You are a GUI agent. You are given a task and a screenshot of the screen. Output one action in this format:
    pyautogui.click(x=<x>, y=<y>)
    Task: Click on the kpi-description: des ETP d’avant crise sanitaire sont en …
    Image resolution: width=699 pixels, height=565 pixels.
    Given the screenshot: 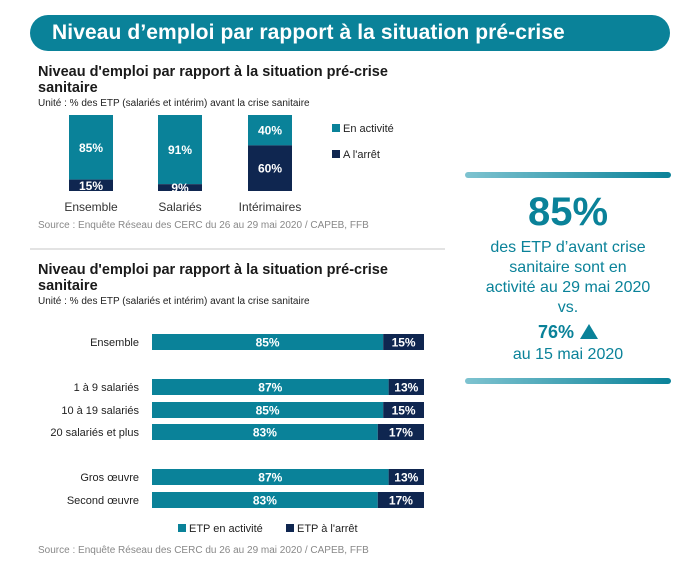 What is the action you would take?
    pyautogui.click(x=568, y=278)
    